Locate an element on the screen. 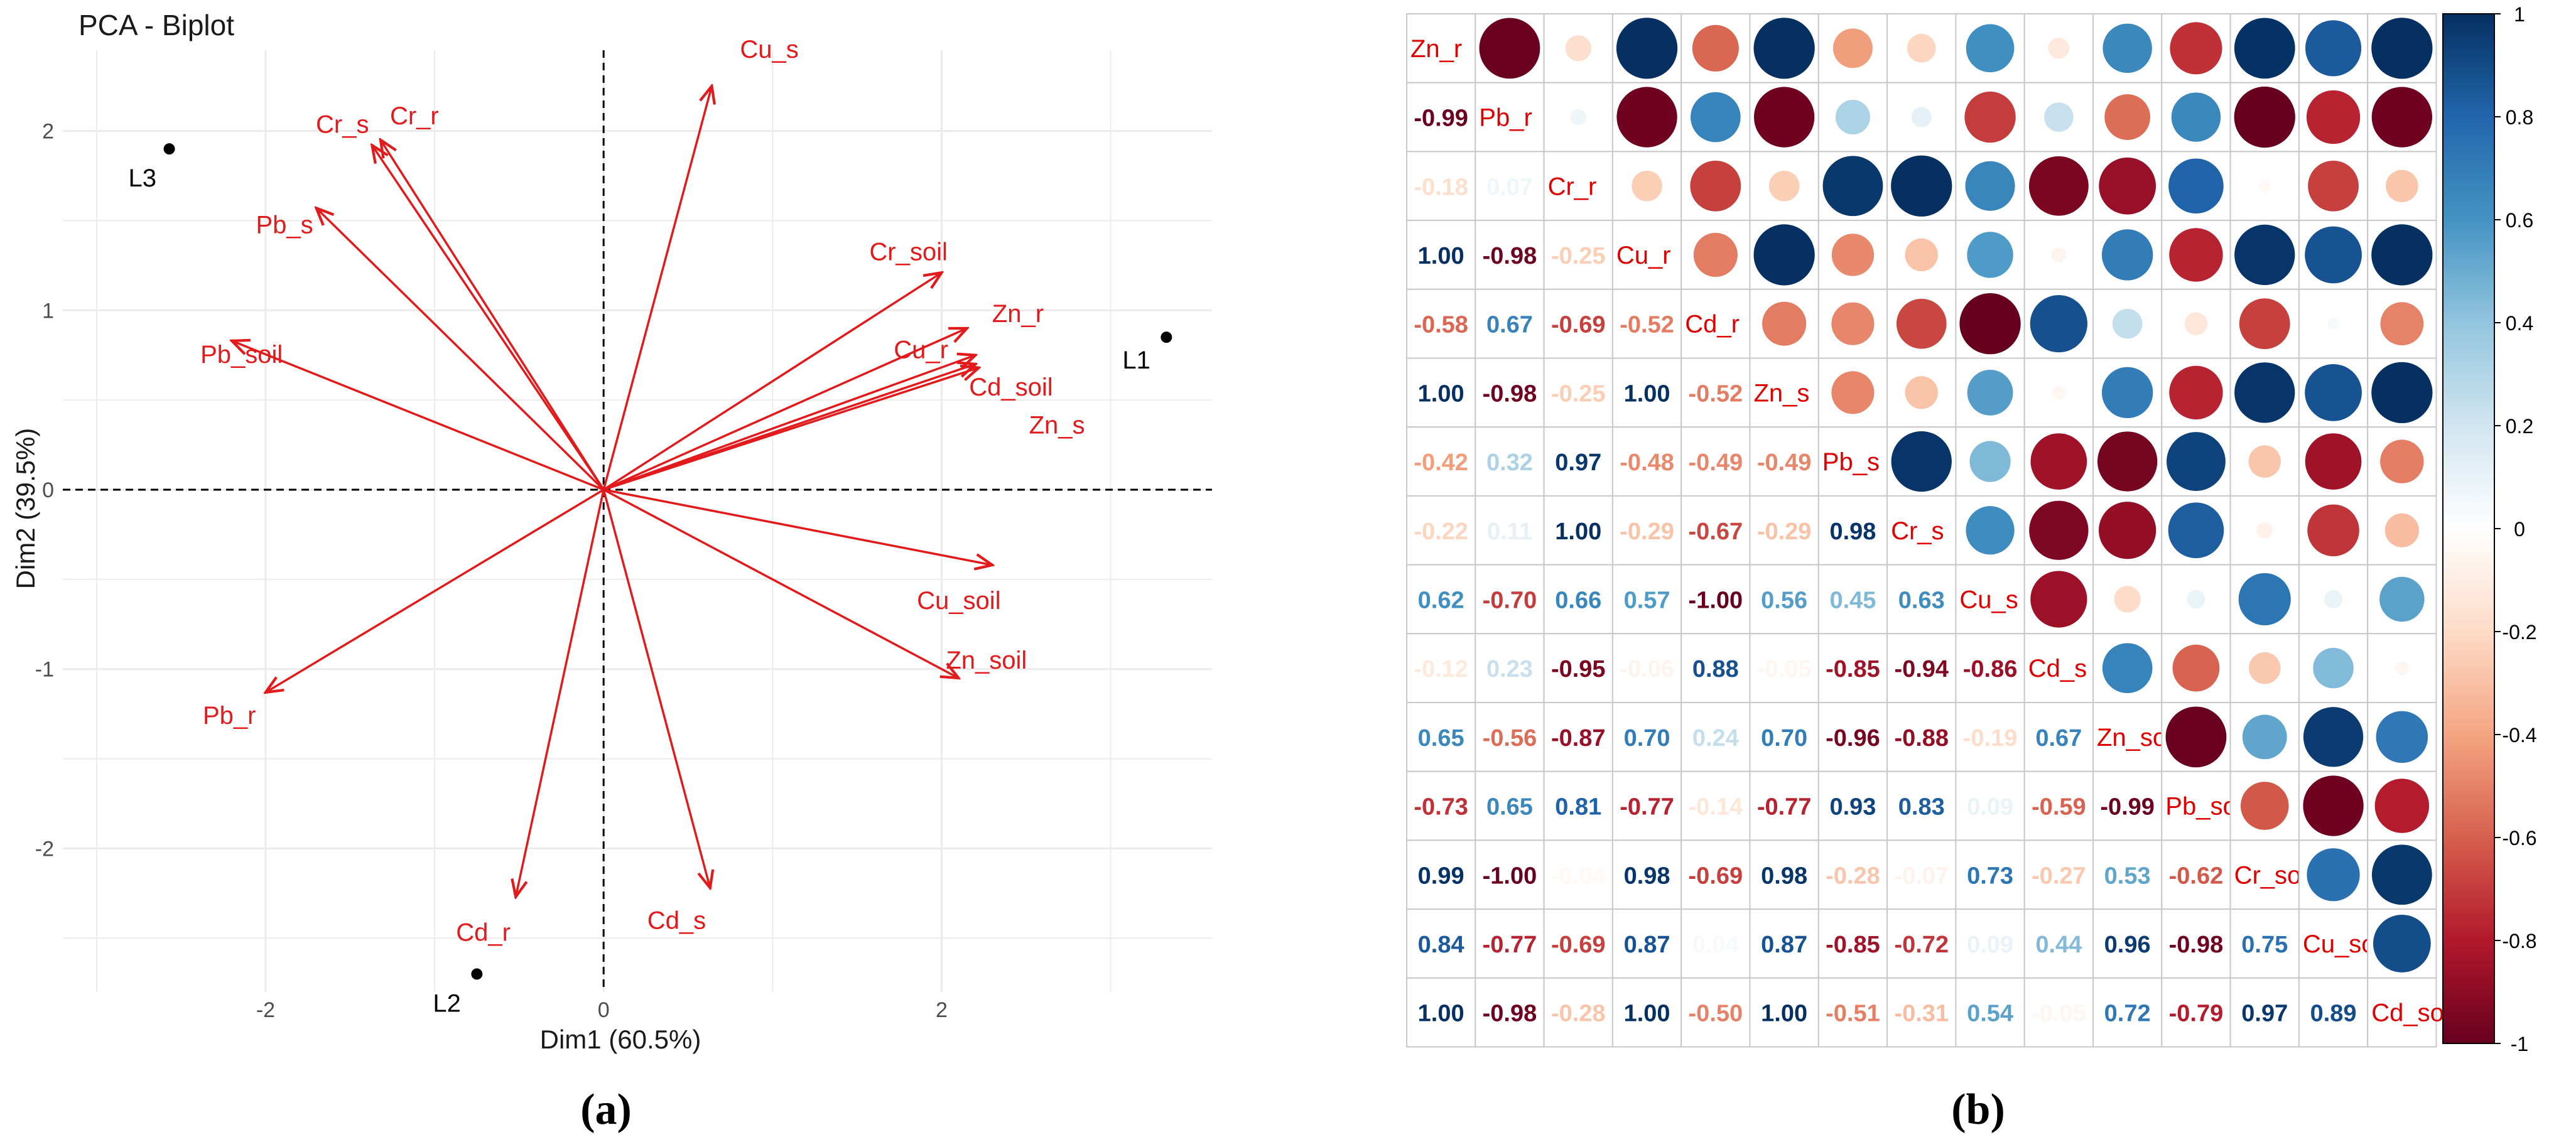 This screenshot has height=1142, width=2576. vector-cr-r is located at coordinates (493, 315).